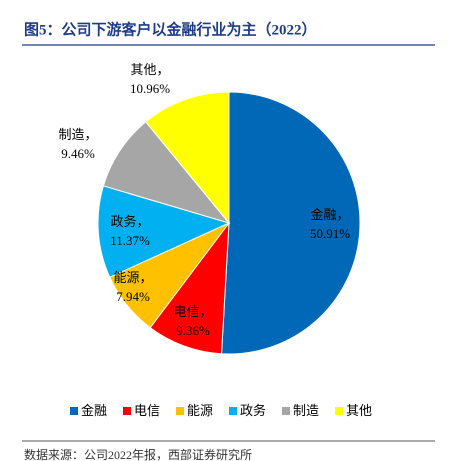 The width and height of the screenshot is (455, 461). What do you see at coordinates (306, 410) in the screenshot?
I see `legend-label: 制造` at bounding box center [306, 410].